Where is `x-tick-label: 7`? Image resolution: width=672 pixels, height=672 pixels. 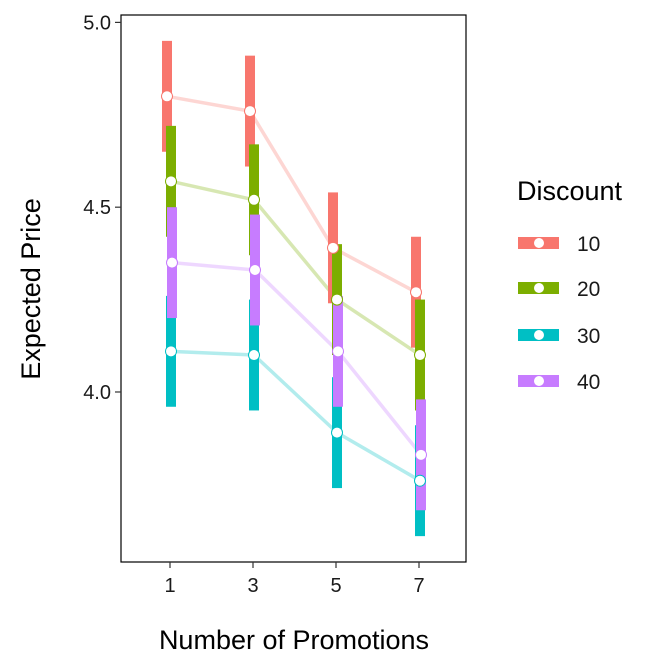 x-tick-label: 7 is located at coordinates (418, 586).